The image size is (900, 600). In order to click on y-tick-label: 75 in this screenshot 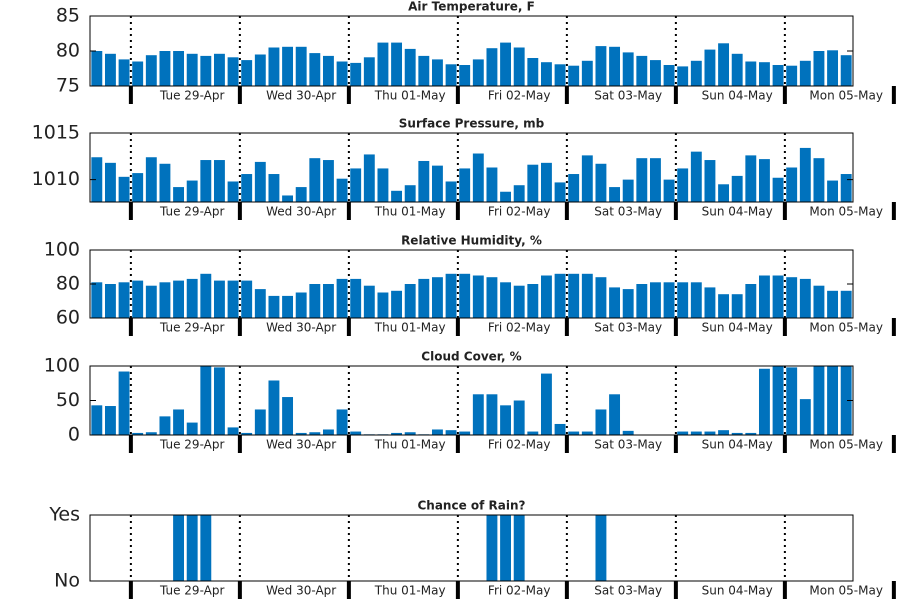, I will do `click(68, 86)`.